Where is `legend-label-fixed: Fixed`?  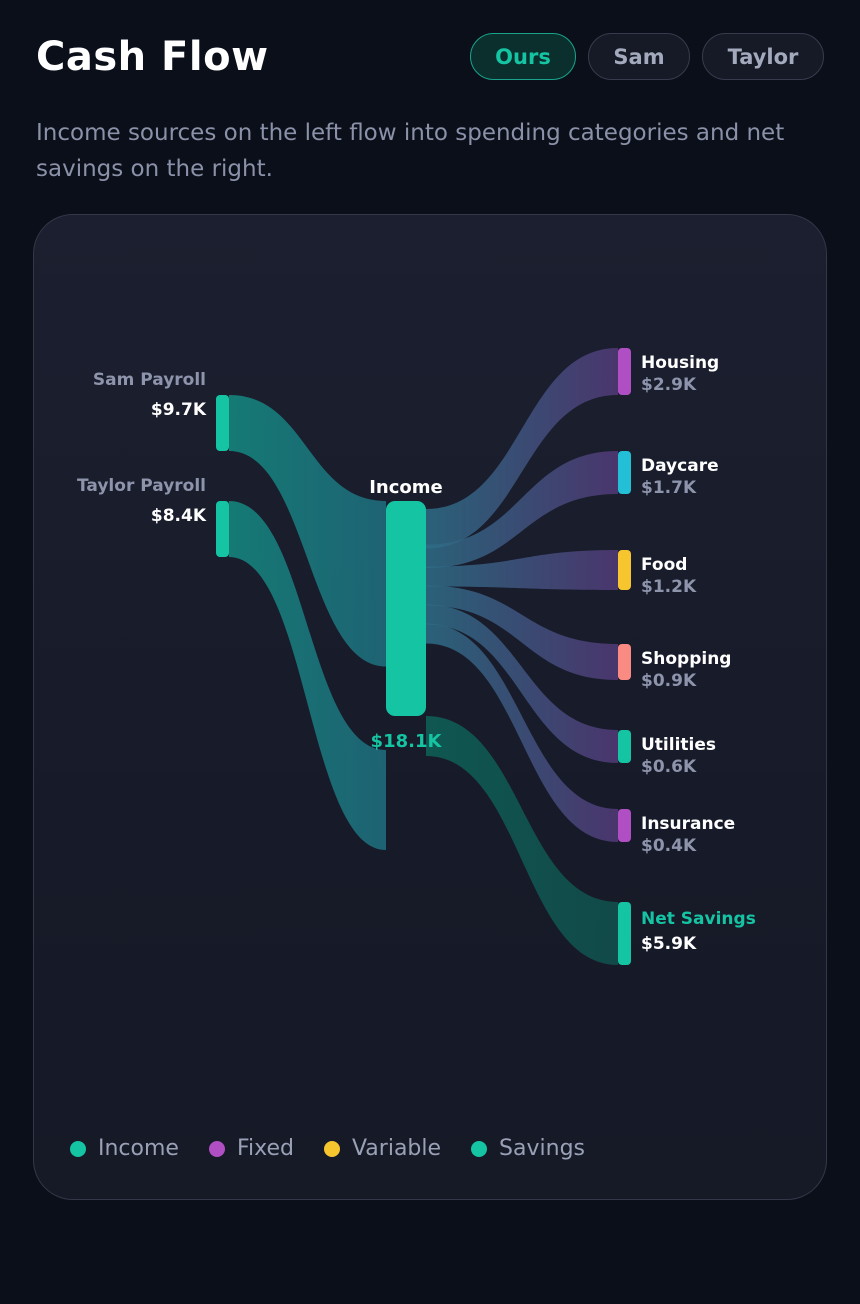 legend-label-fixed: Fixed is located at coordinates (265, 1148).